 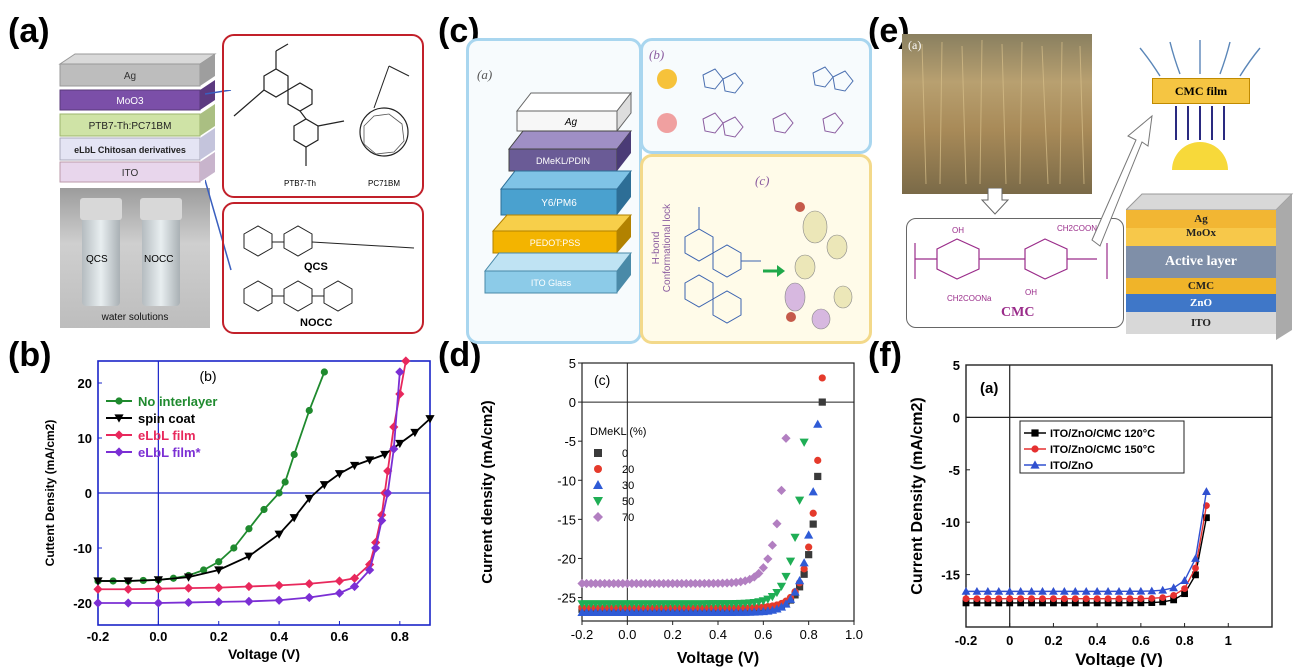 What do you see at coordinates (207, 376) in the screenshot?
I see `inner-label-b: (b)` at bounding box center [207, 376].